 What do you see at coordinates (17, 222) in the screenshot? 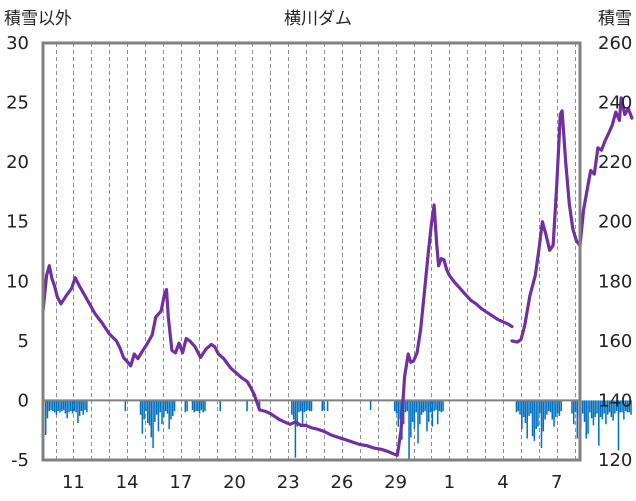
I see `left-tick-label: 15` at bounding box center [17, 222].